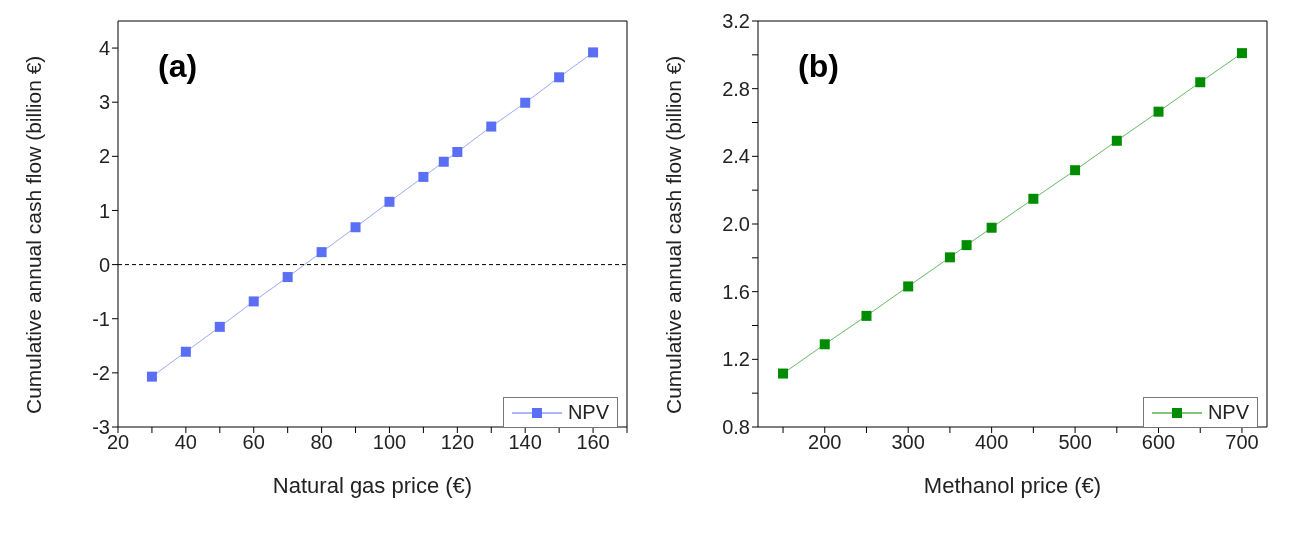  What do you see at coordinates (101, 372) in the screenshot?
I see `y-tick-label: -2` at bounding box center [101, 372].